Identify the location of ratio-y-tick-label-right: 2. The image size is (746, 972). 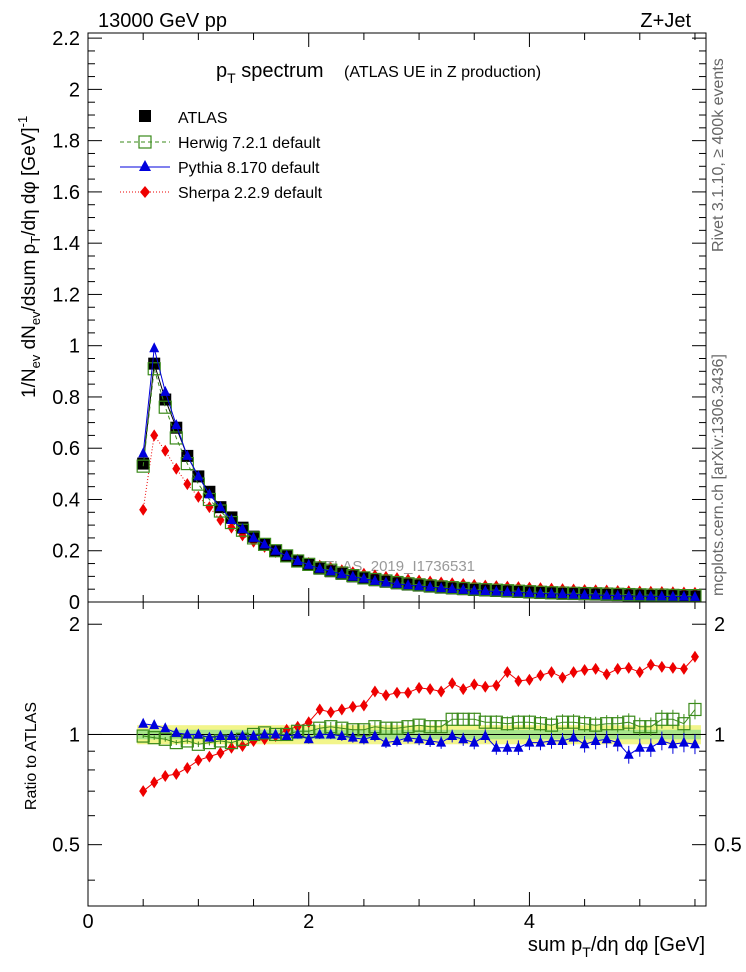
(719, 625).